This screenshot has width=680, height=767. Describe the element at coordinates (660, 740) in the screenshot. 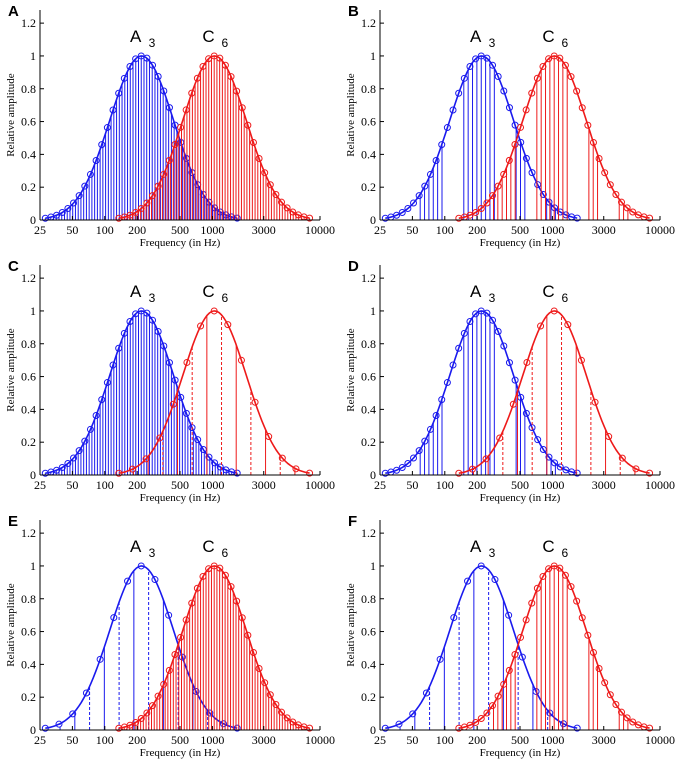

I see `x-tick-label: 10000` at that location.